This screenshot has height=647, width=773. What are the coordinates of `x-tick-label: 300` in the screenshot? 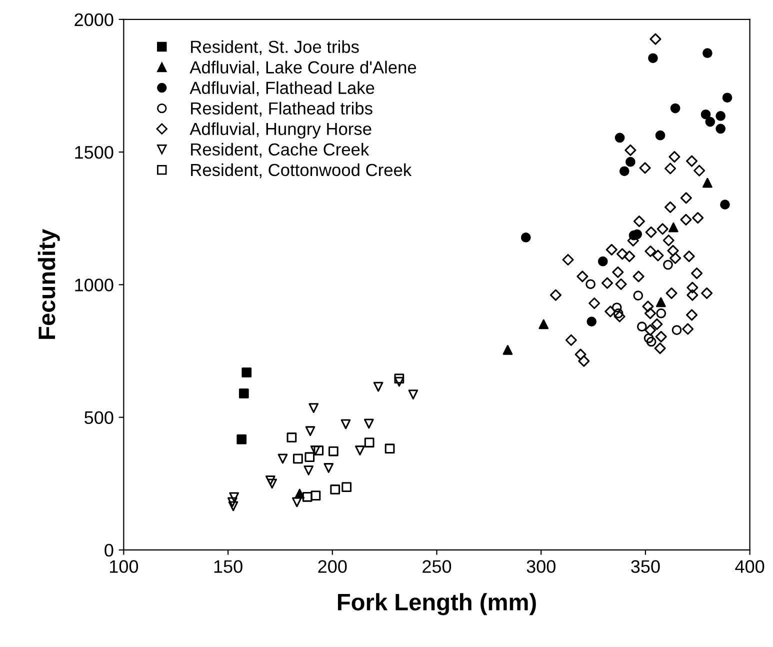 It's located at (541, 566).